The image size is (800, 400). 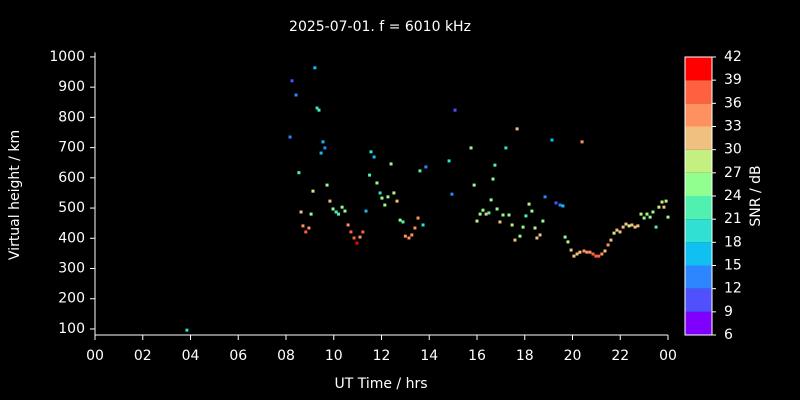 I want to click on colorbar-tick-label: 12, so click(x=733, y=289).